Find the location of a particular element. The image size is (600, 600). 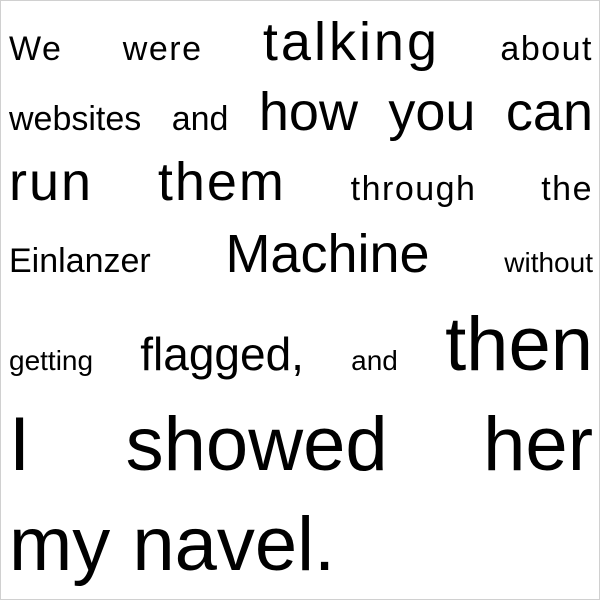

word: my is located at coordinates (60, 544).